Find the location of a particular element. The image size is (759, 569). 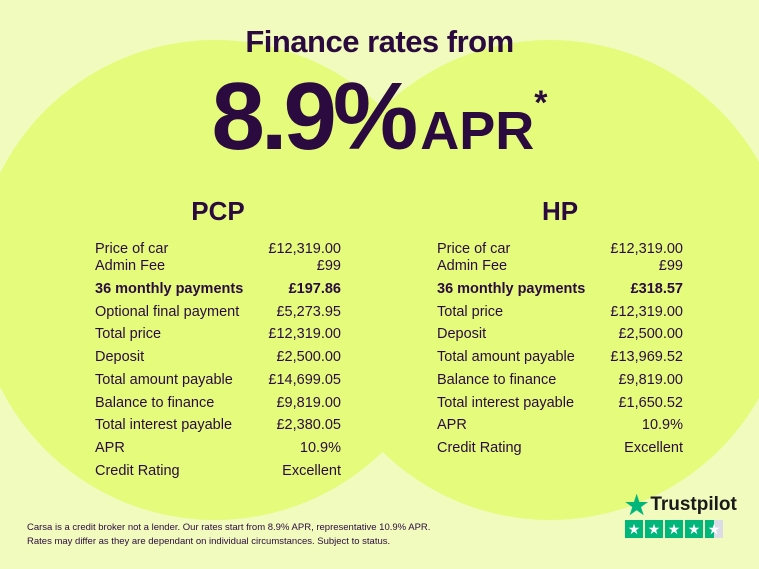

row-value: £14,699.05 is located at coordinates (304, 379).